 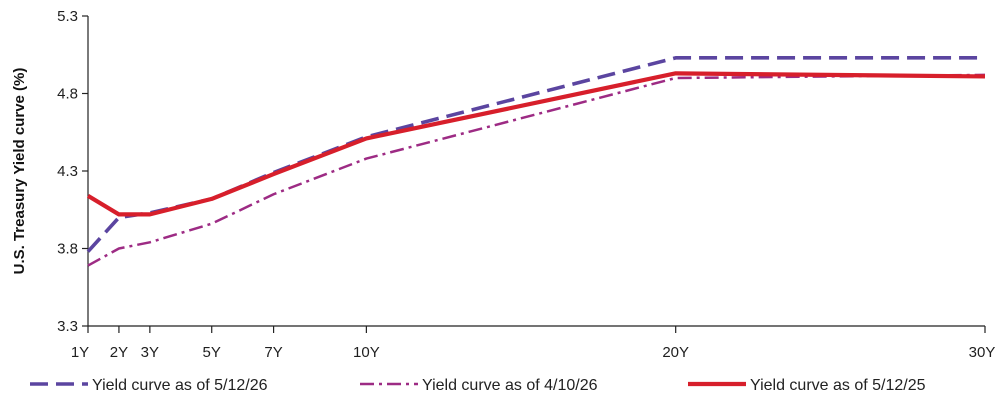 What do you see at coordinates (838, 385) in the screenshot?
I see `legend-label-3: Yield curve as of 5/12/25` at bounding box center [838, 385].